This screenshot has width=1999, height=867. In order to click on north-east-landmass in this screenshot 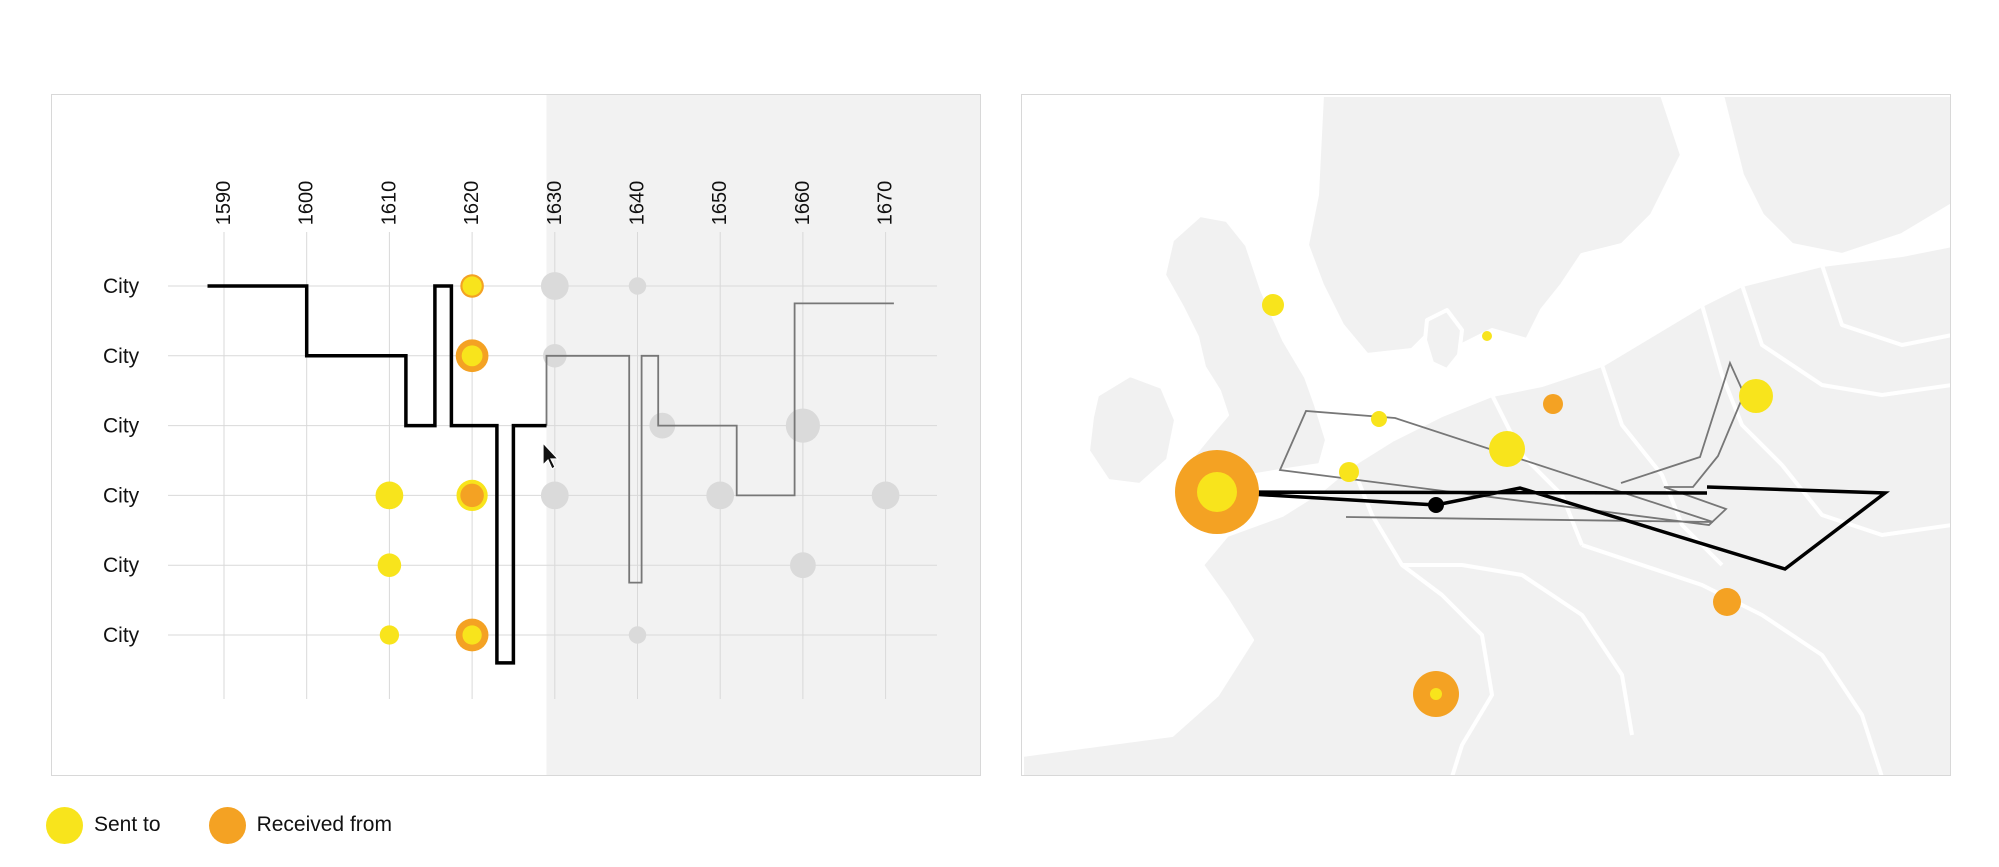, I will do `click(1835, 176)`.